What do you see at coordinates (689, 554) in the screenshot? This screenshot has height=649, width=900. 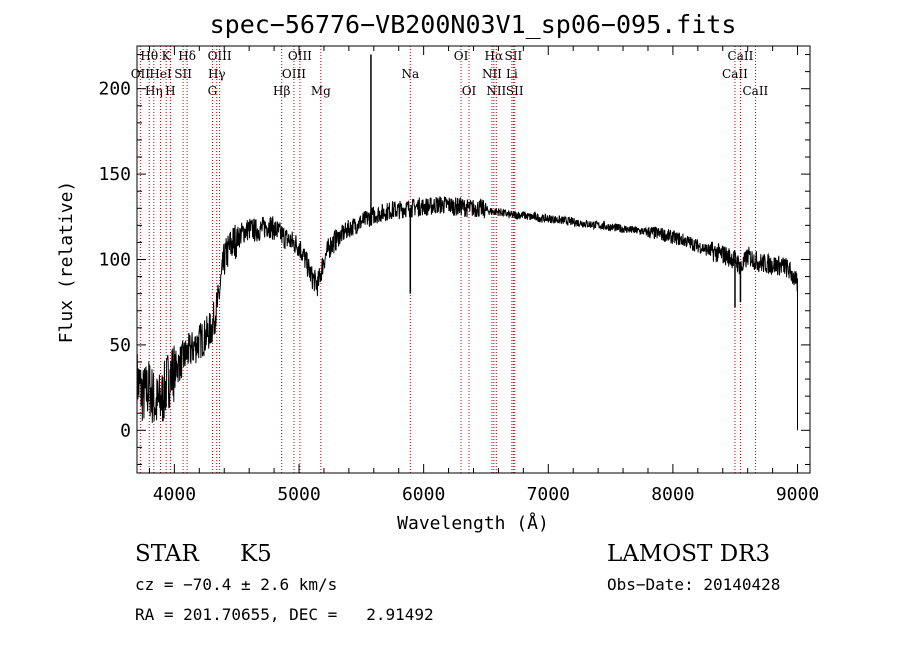 I see `survey-name: LAMOST DR3` at bounding box center [689, 554].